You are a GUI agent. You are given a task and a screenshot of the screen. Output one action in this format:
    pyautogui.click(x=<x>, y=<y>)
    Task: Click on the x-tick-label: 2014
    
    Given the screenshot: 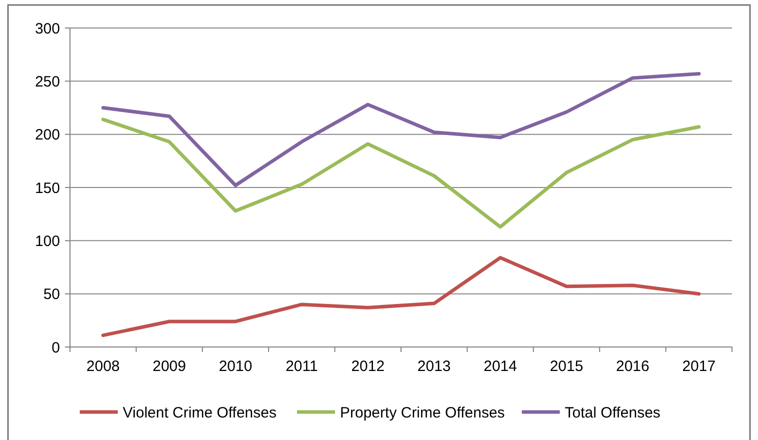 What is the action you would take?
    pyautogui.click(x=500, y=366)
    